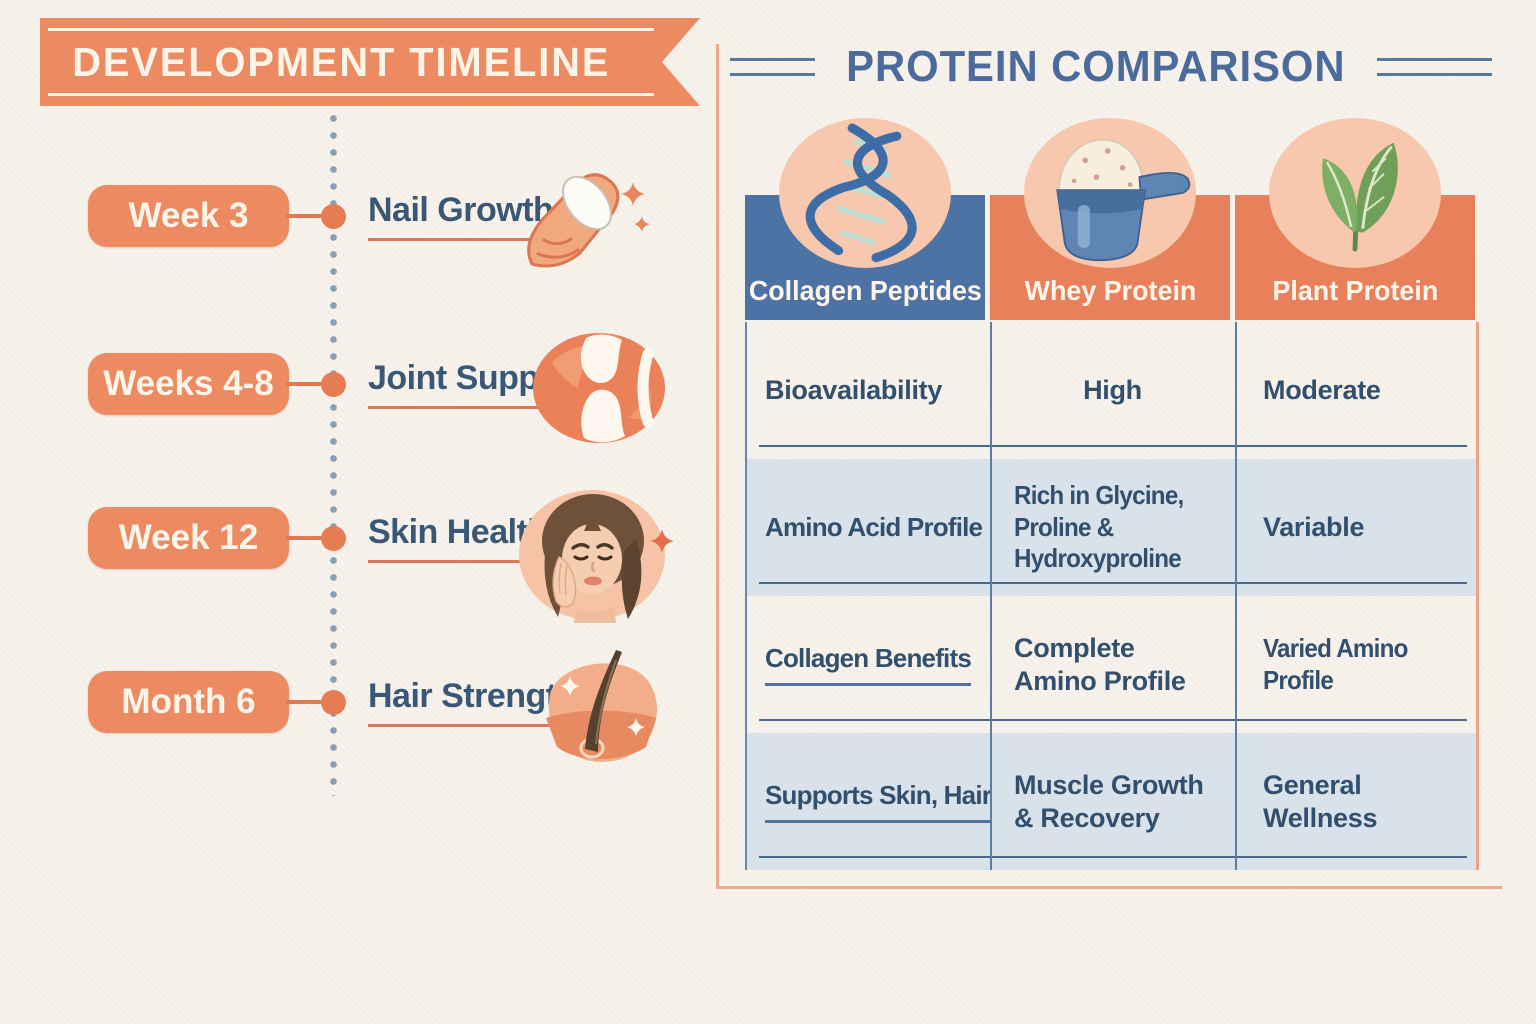 Image resolution: width=1536 pixels, height=1024 pixels. Describe the element at coordinates (1110, 290) in the screenshot. I see `column-label: Whey Protein` at that location.